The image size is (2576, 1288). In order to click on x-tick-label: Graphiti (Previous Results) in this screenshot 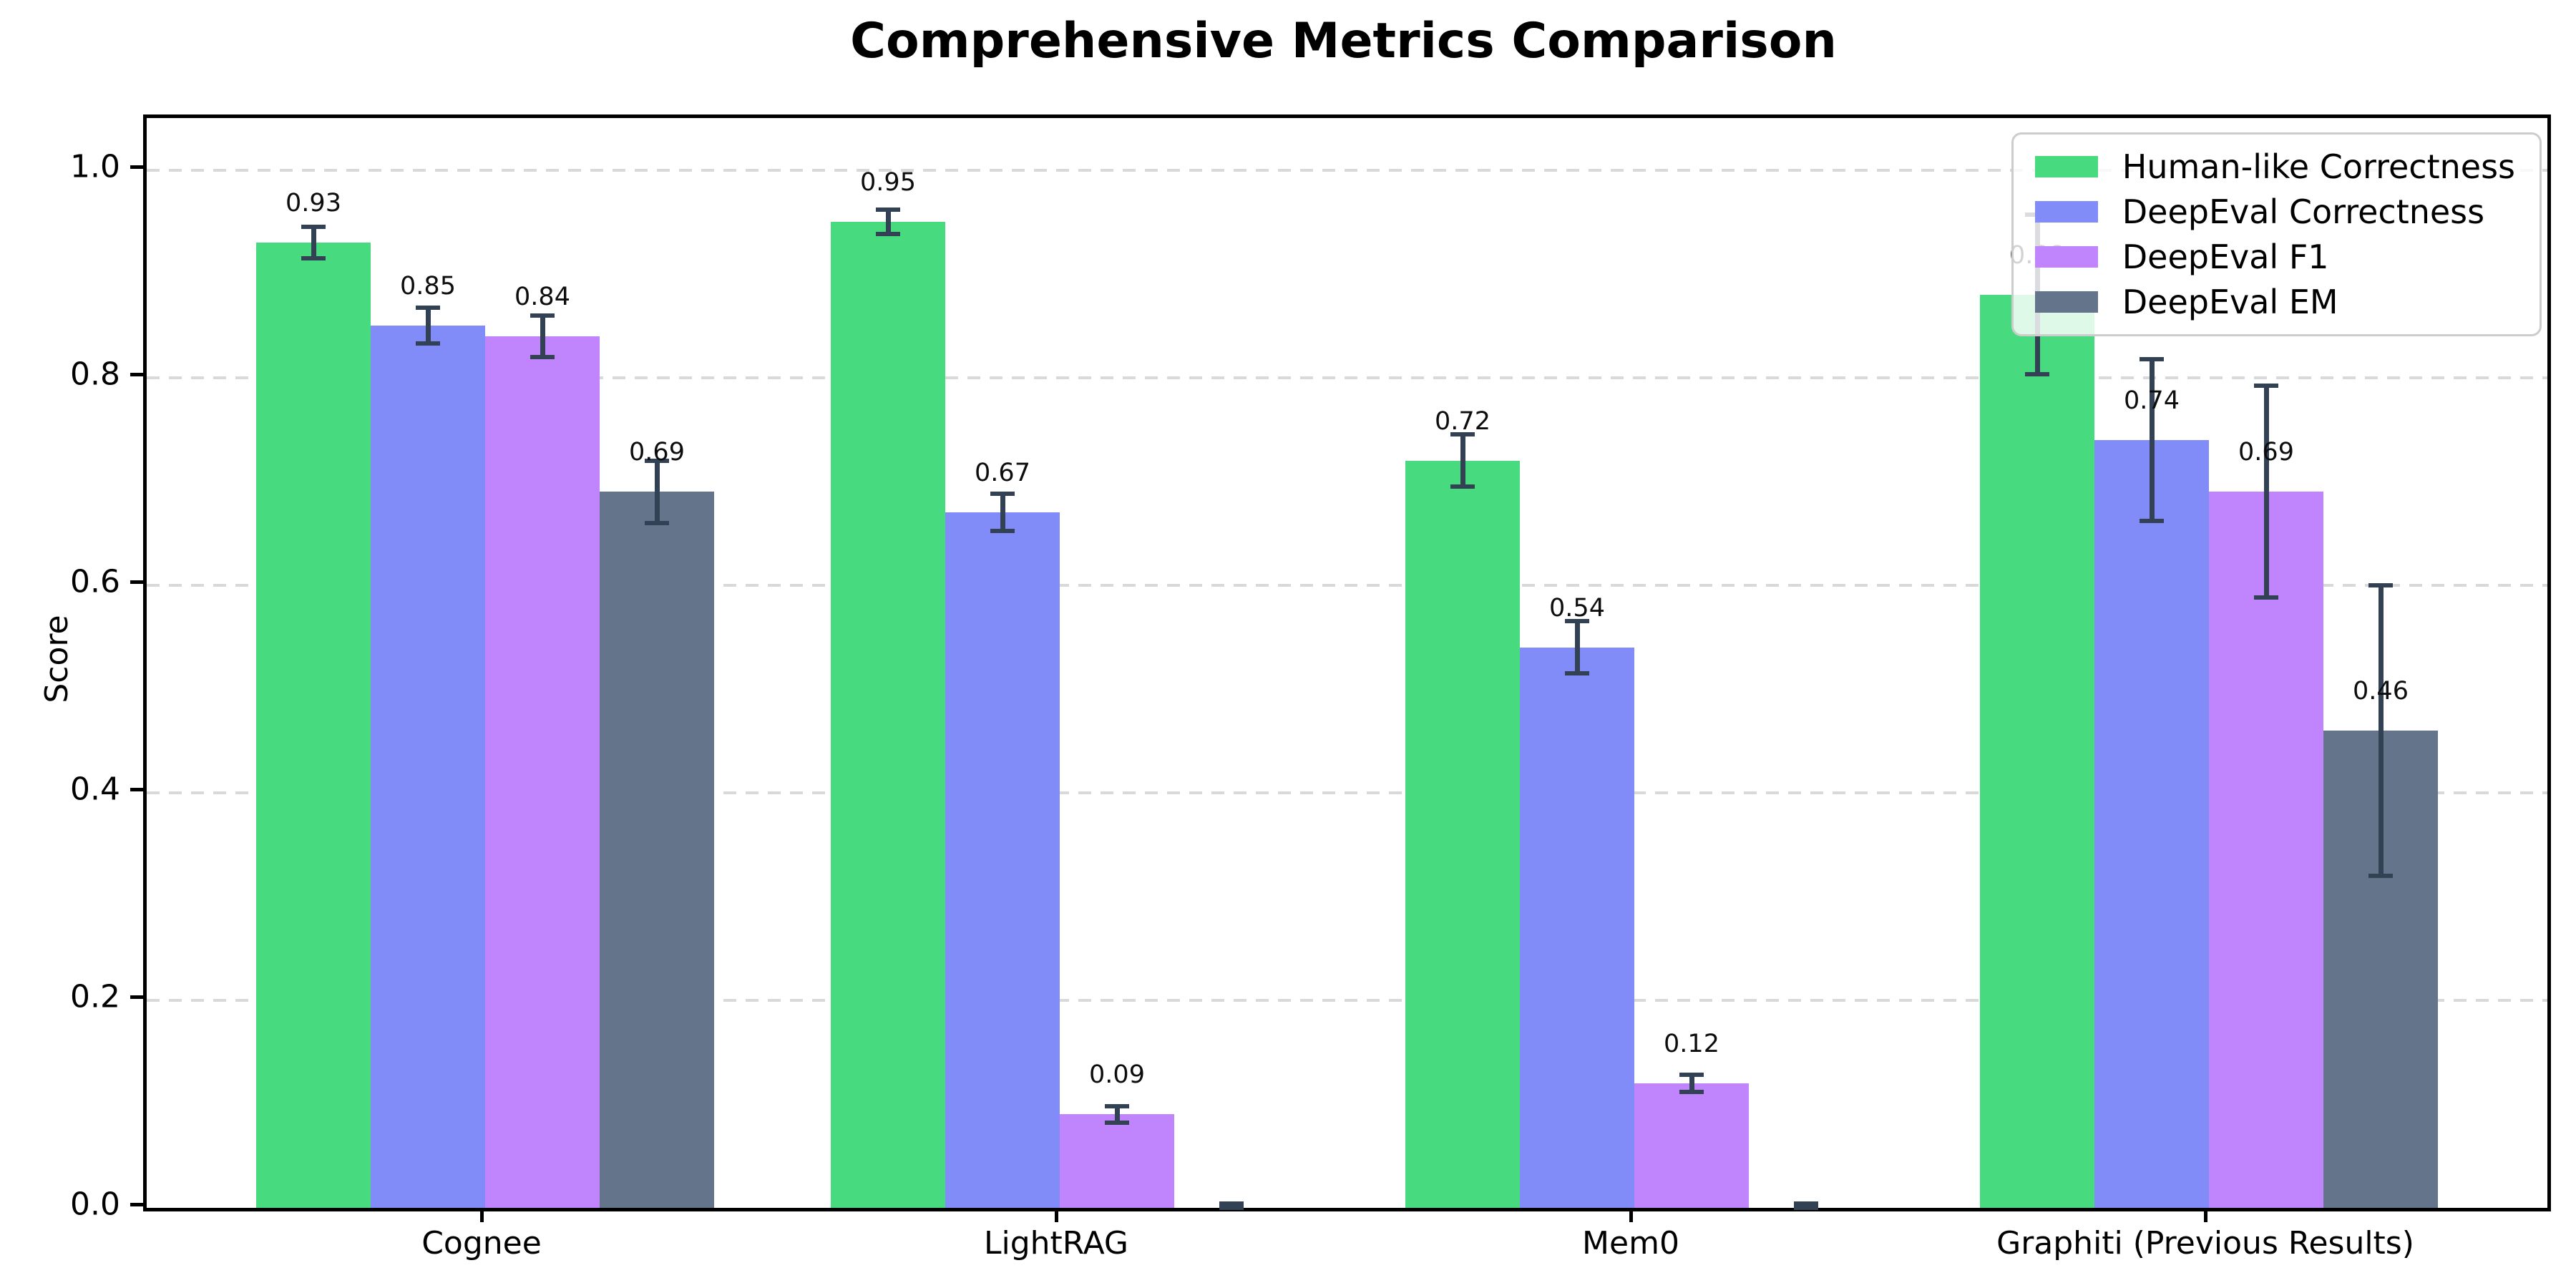, I will do `click(2205, 1243)`.